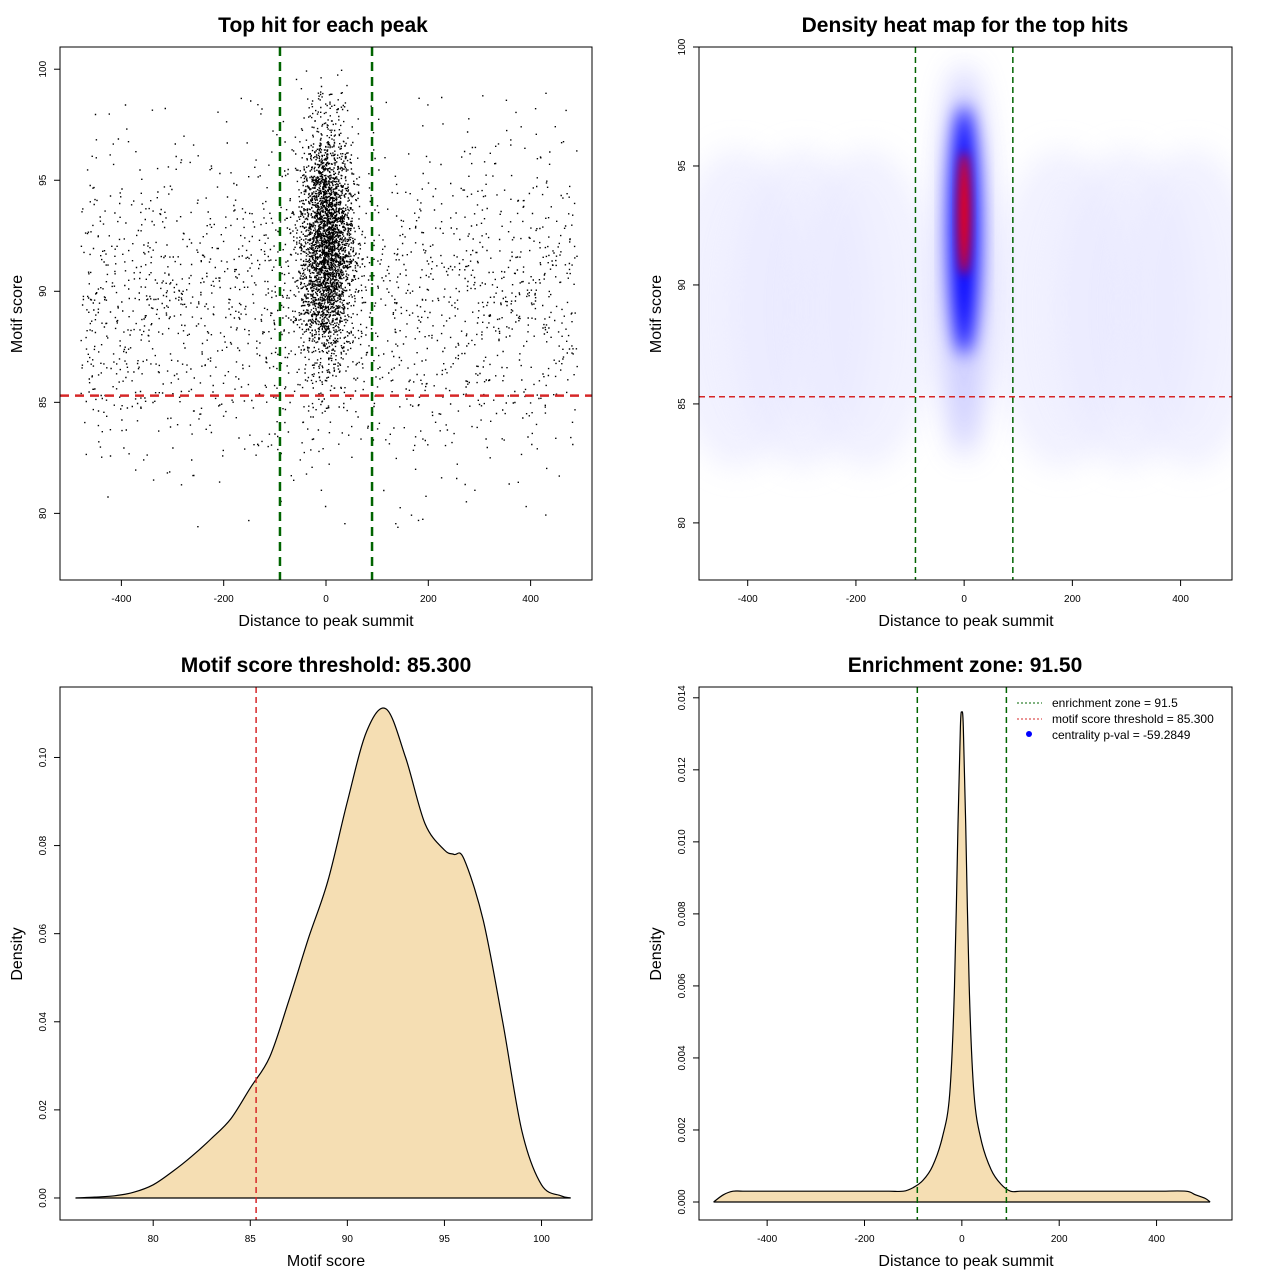 The image size is (1280, 1280). Describe the element at coordinates (682, 913) in the screenshot. I see `y-tick-label: 0.008` at that location.